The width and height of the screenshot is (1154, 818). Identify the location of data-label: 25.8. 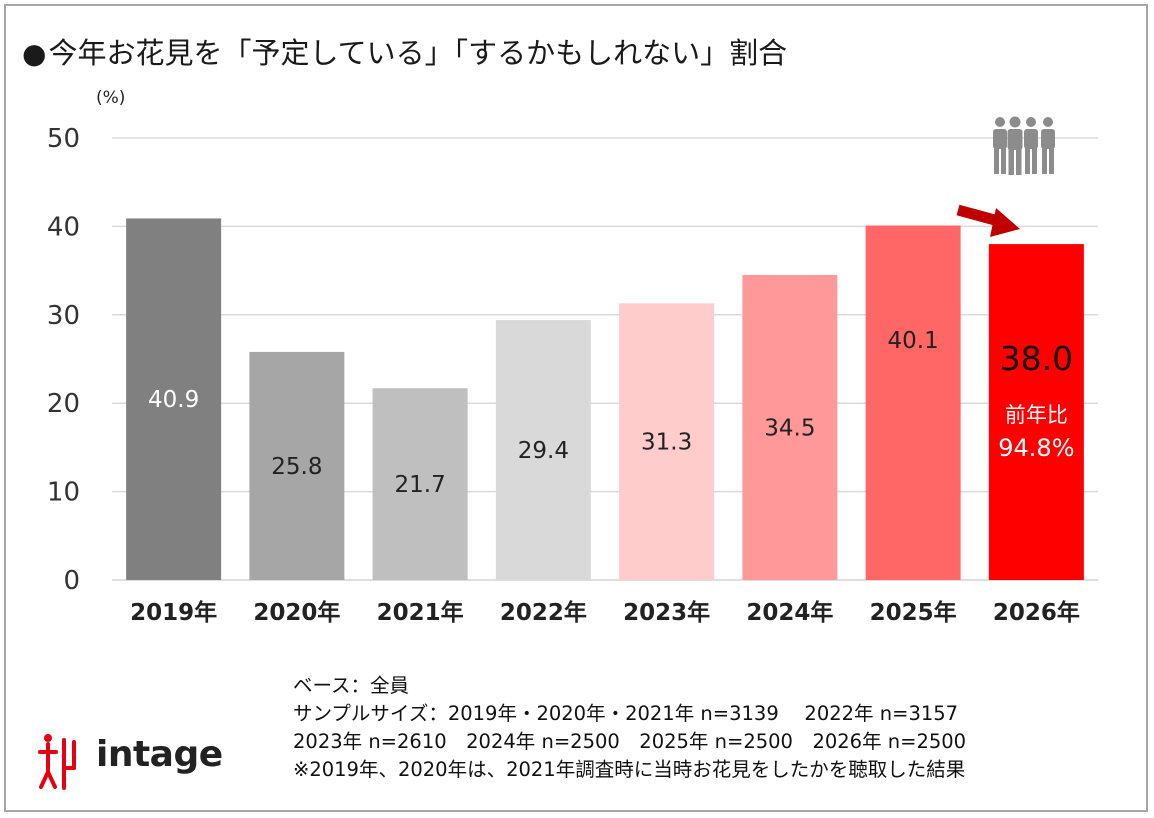
(296, 467).